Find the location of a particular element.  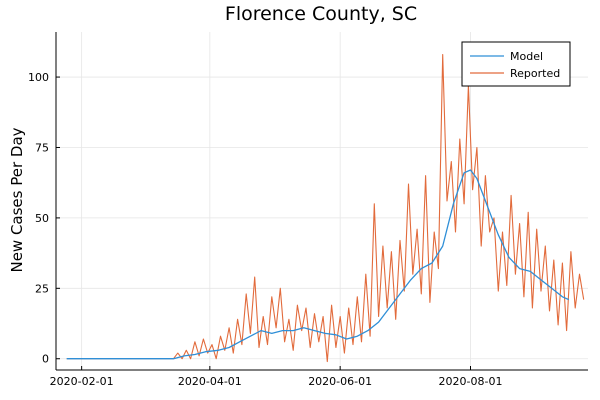

legend: Model Reported is located at coordinates (516, 64).